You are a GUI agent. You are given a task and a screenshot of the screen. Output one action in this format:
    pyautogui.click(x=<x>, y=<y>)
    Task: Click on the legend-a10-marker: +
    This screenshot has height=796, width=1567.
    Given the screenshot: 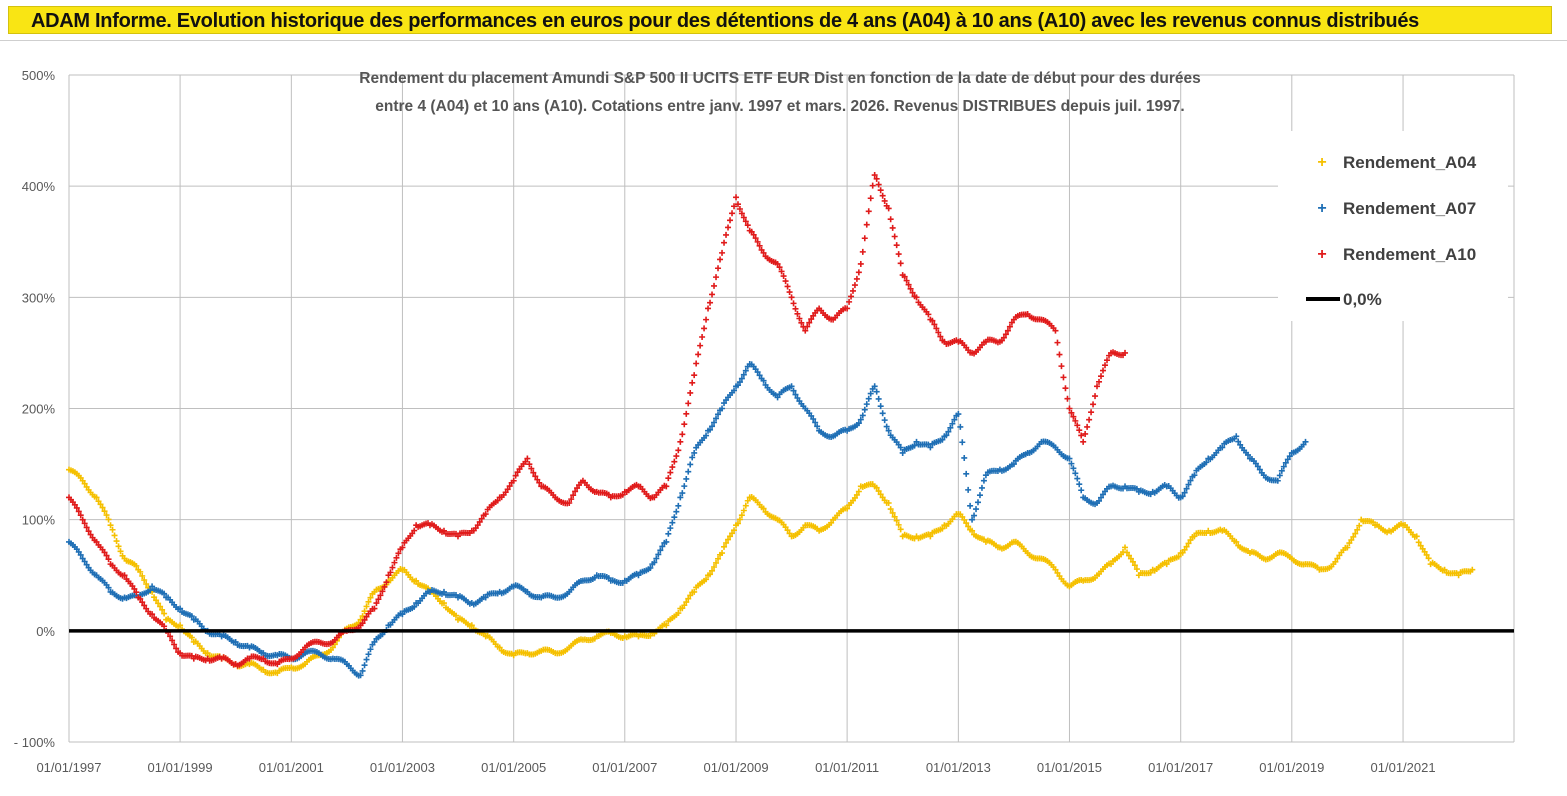 What is the action you would take?
    pyautogui.click(x=1321, y=254)
    